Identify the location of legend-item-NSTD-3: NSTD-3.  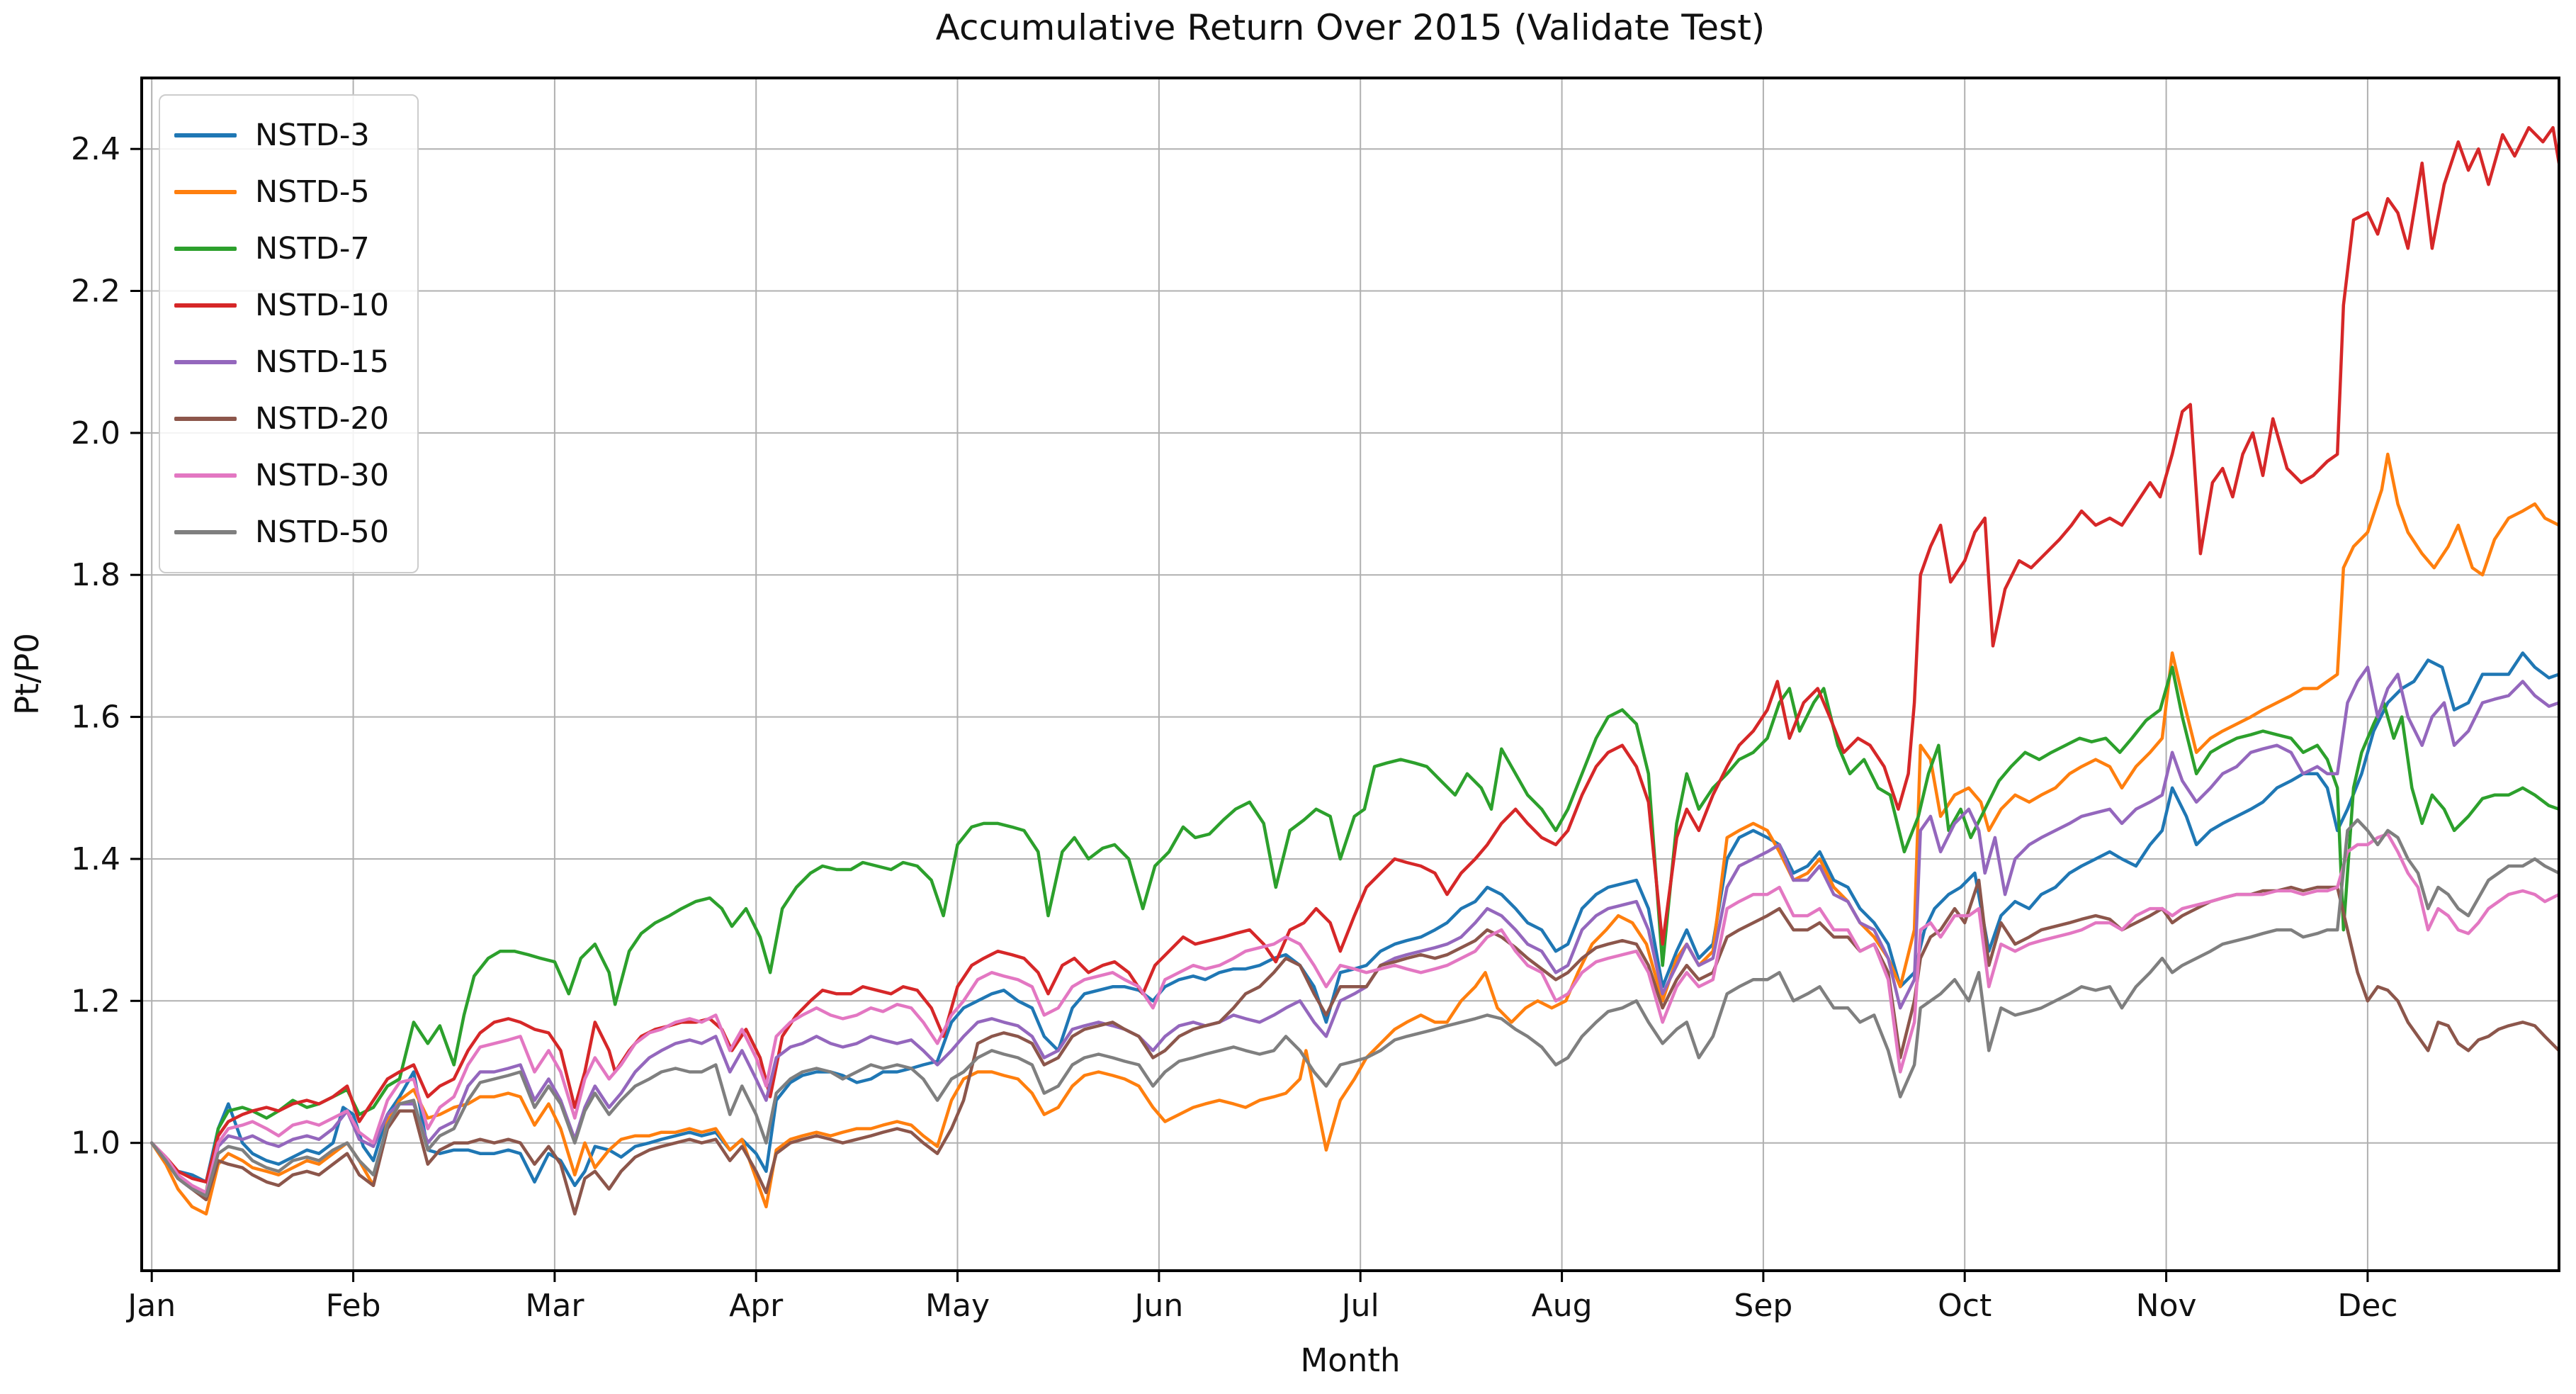
(281, 136).